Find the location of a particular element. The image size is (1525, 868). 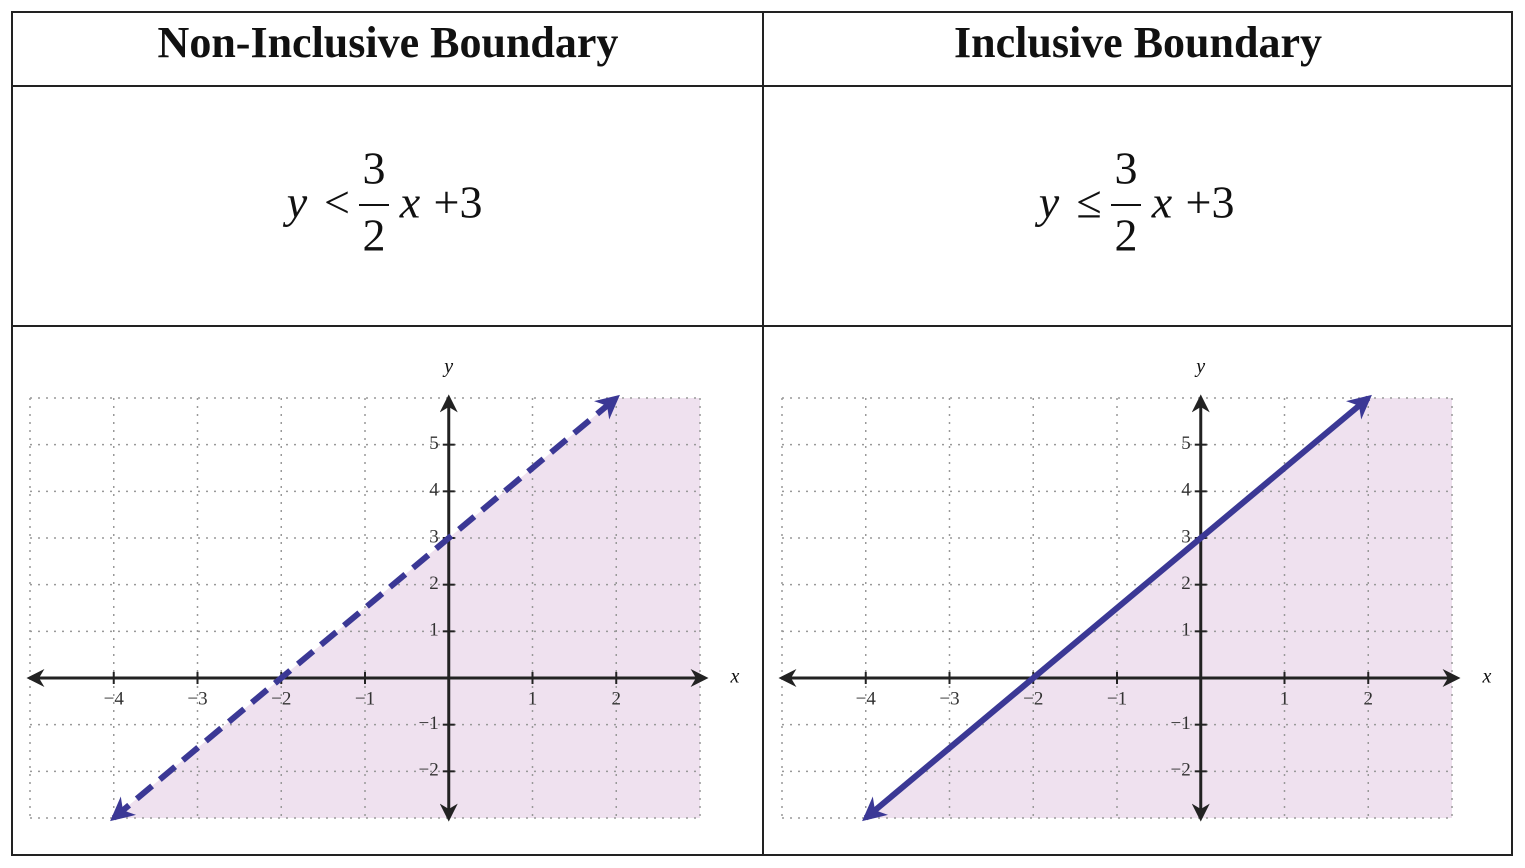

column-header: Inclusive Boundary is located at coordinates (1138, 42).